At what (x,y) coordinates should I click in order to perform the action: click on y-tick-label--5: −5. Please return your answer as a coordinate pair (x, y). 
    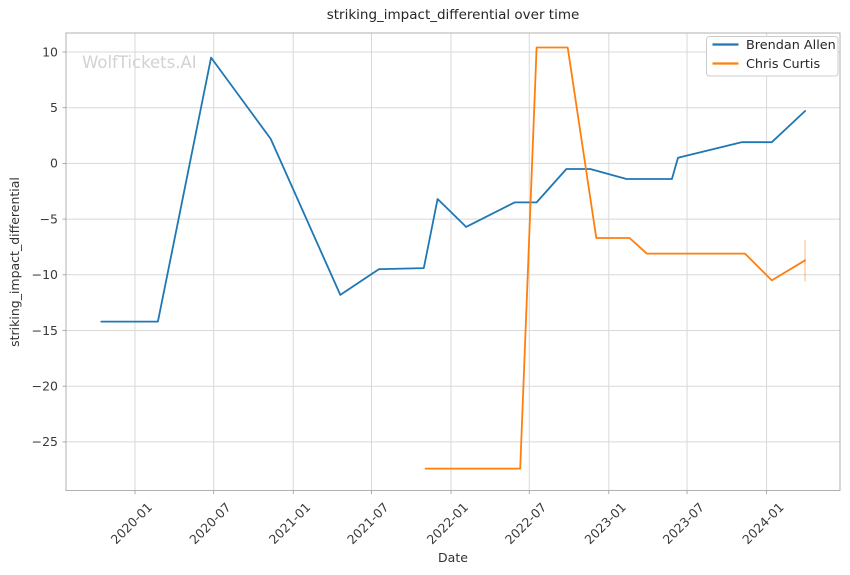
    Looking at the image, I should click on (49, 218).